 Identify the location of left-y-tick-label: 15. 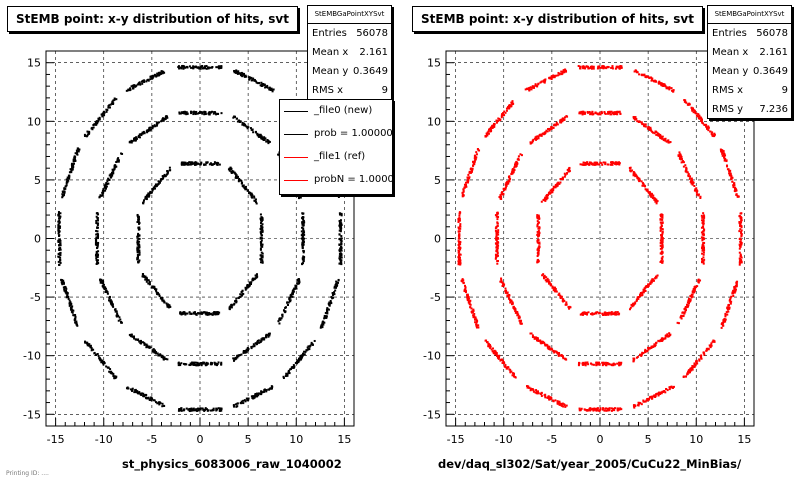
(34, 63).